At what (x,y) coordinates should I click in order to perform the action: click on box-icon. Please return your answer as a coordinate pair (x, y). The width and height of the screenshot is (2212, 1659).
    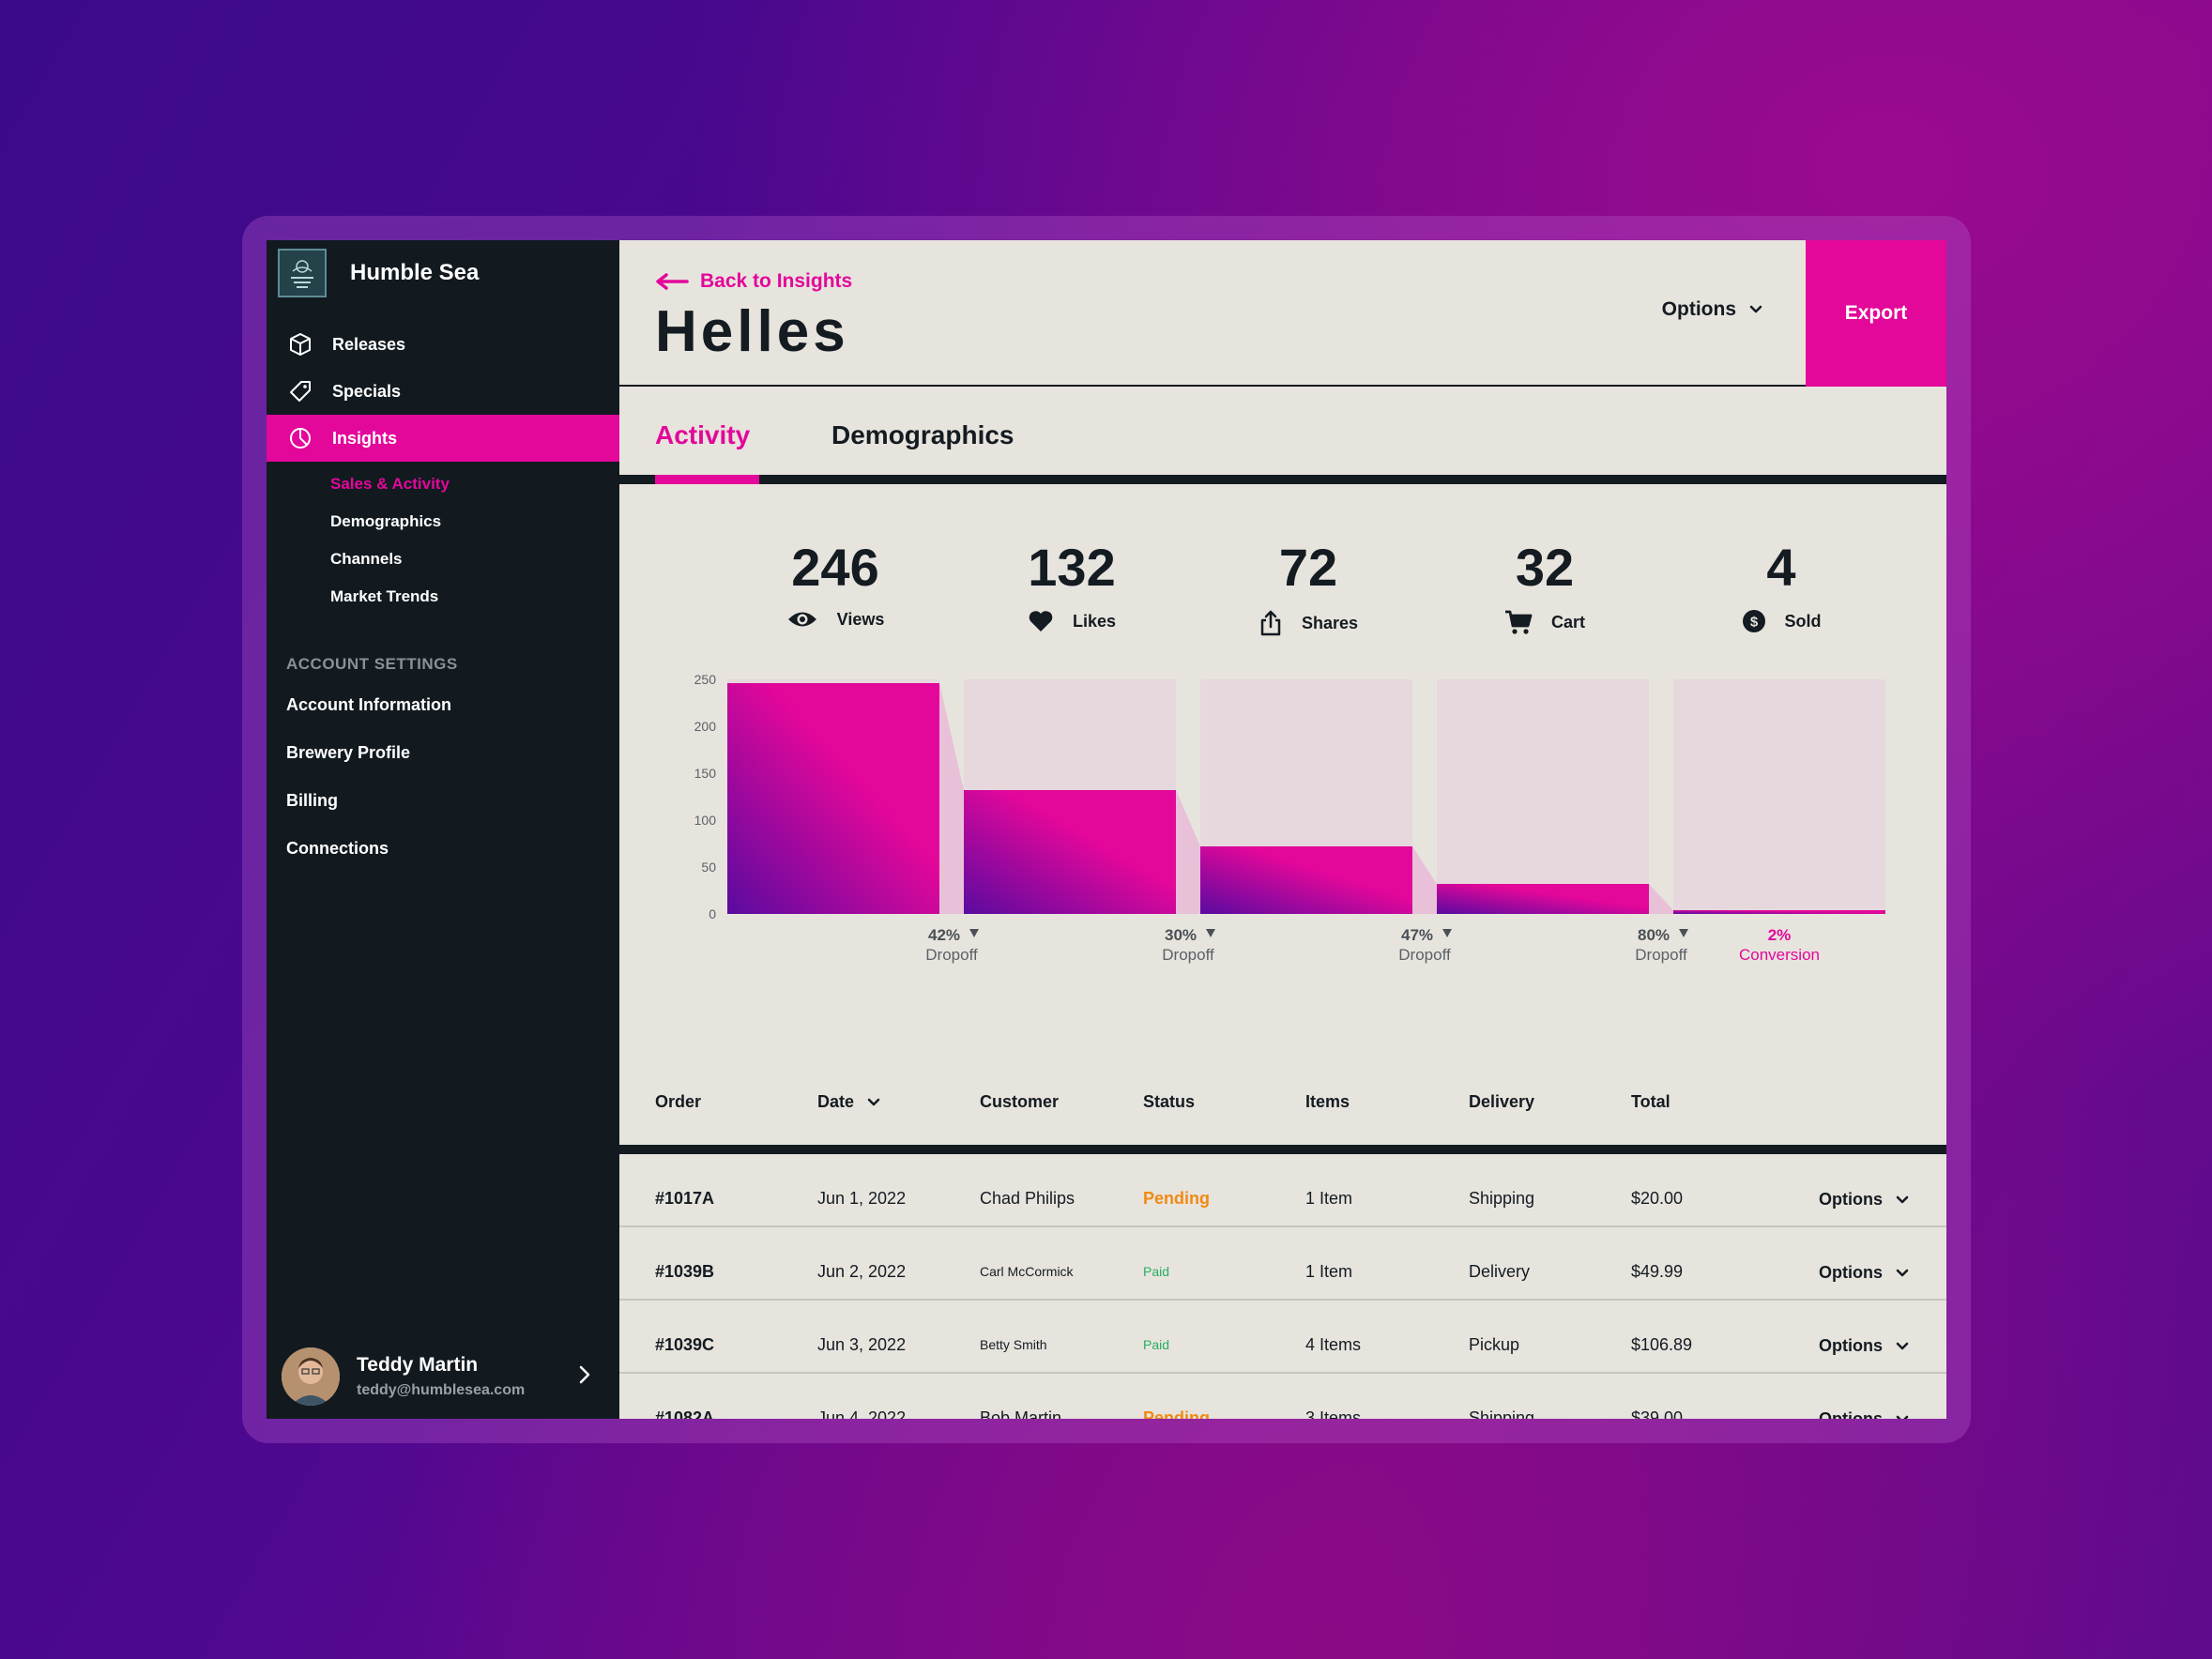
    Looking at the image, I should click on (300, 344).